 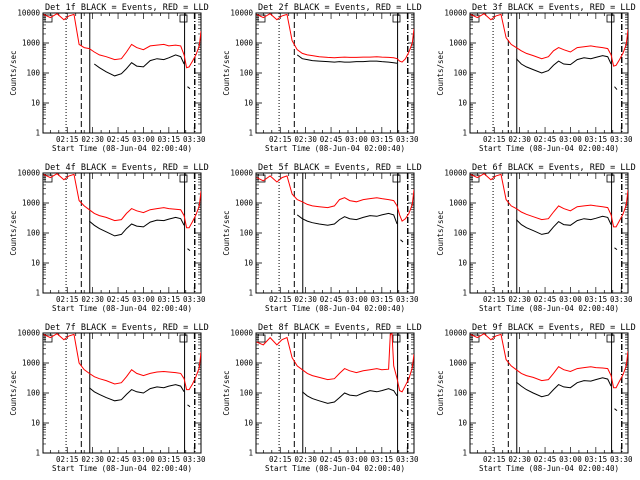 What do you see at coordinates (143, 459) in the screenshot?
I see `x-tick-label: 03:00` at bounding box center [143, 459].